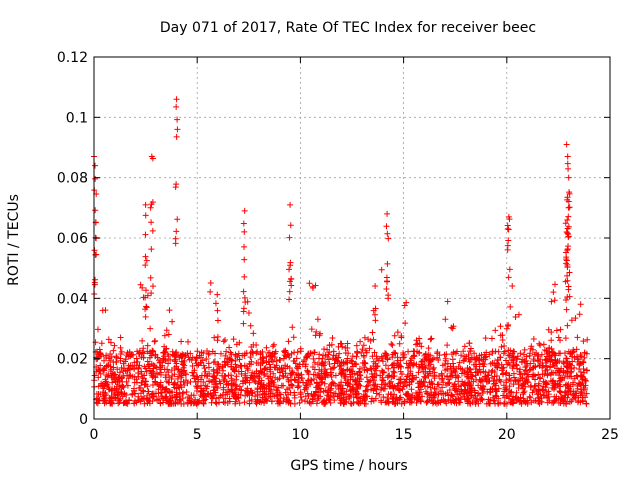 Image resolution: width=640 pixels, height=480 pixels. What do you see at coordinates (72, 179) in the screenshot?
I see `y-tick-label: 0.08` at bounding box center [72, 179].